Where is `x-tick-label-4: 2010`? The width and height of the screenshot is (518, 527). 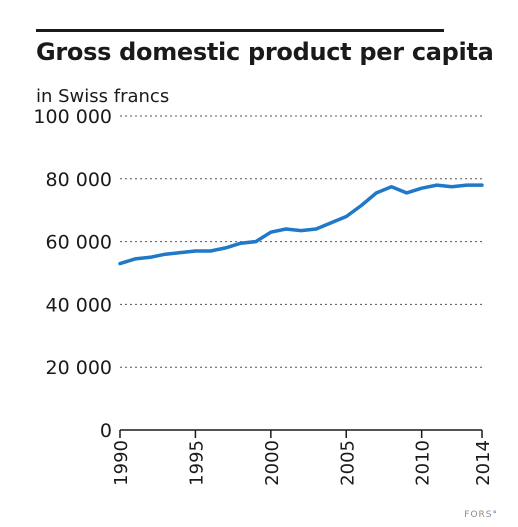 x-tick-label-4: 2010 is located at coordinates (423, 463).